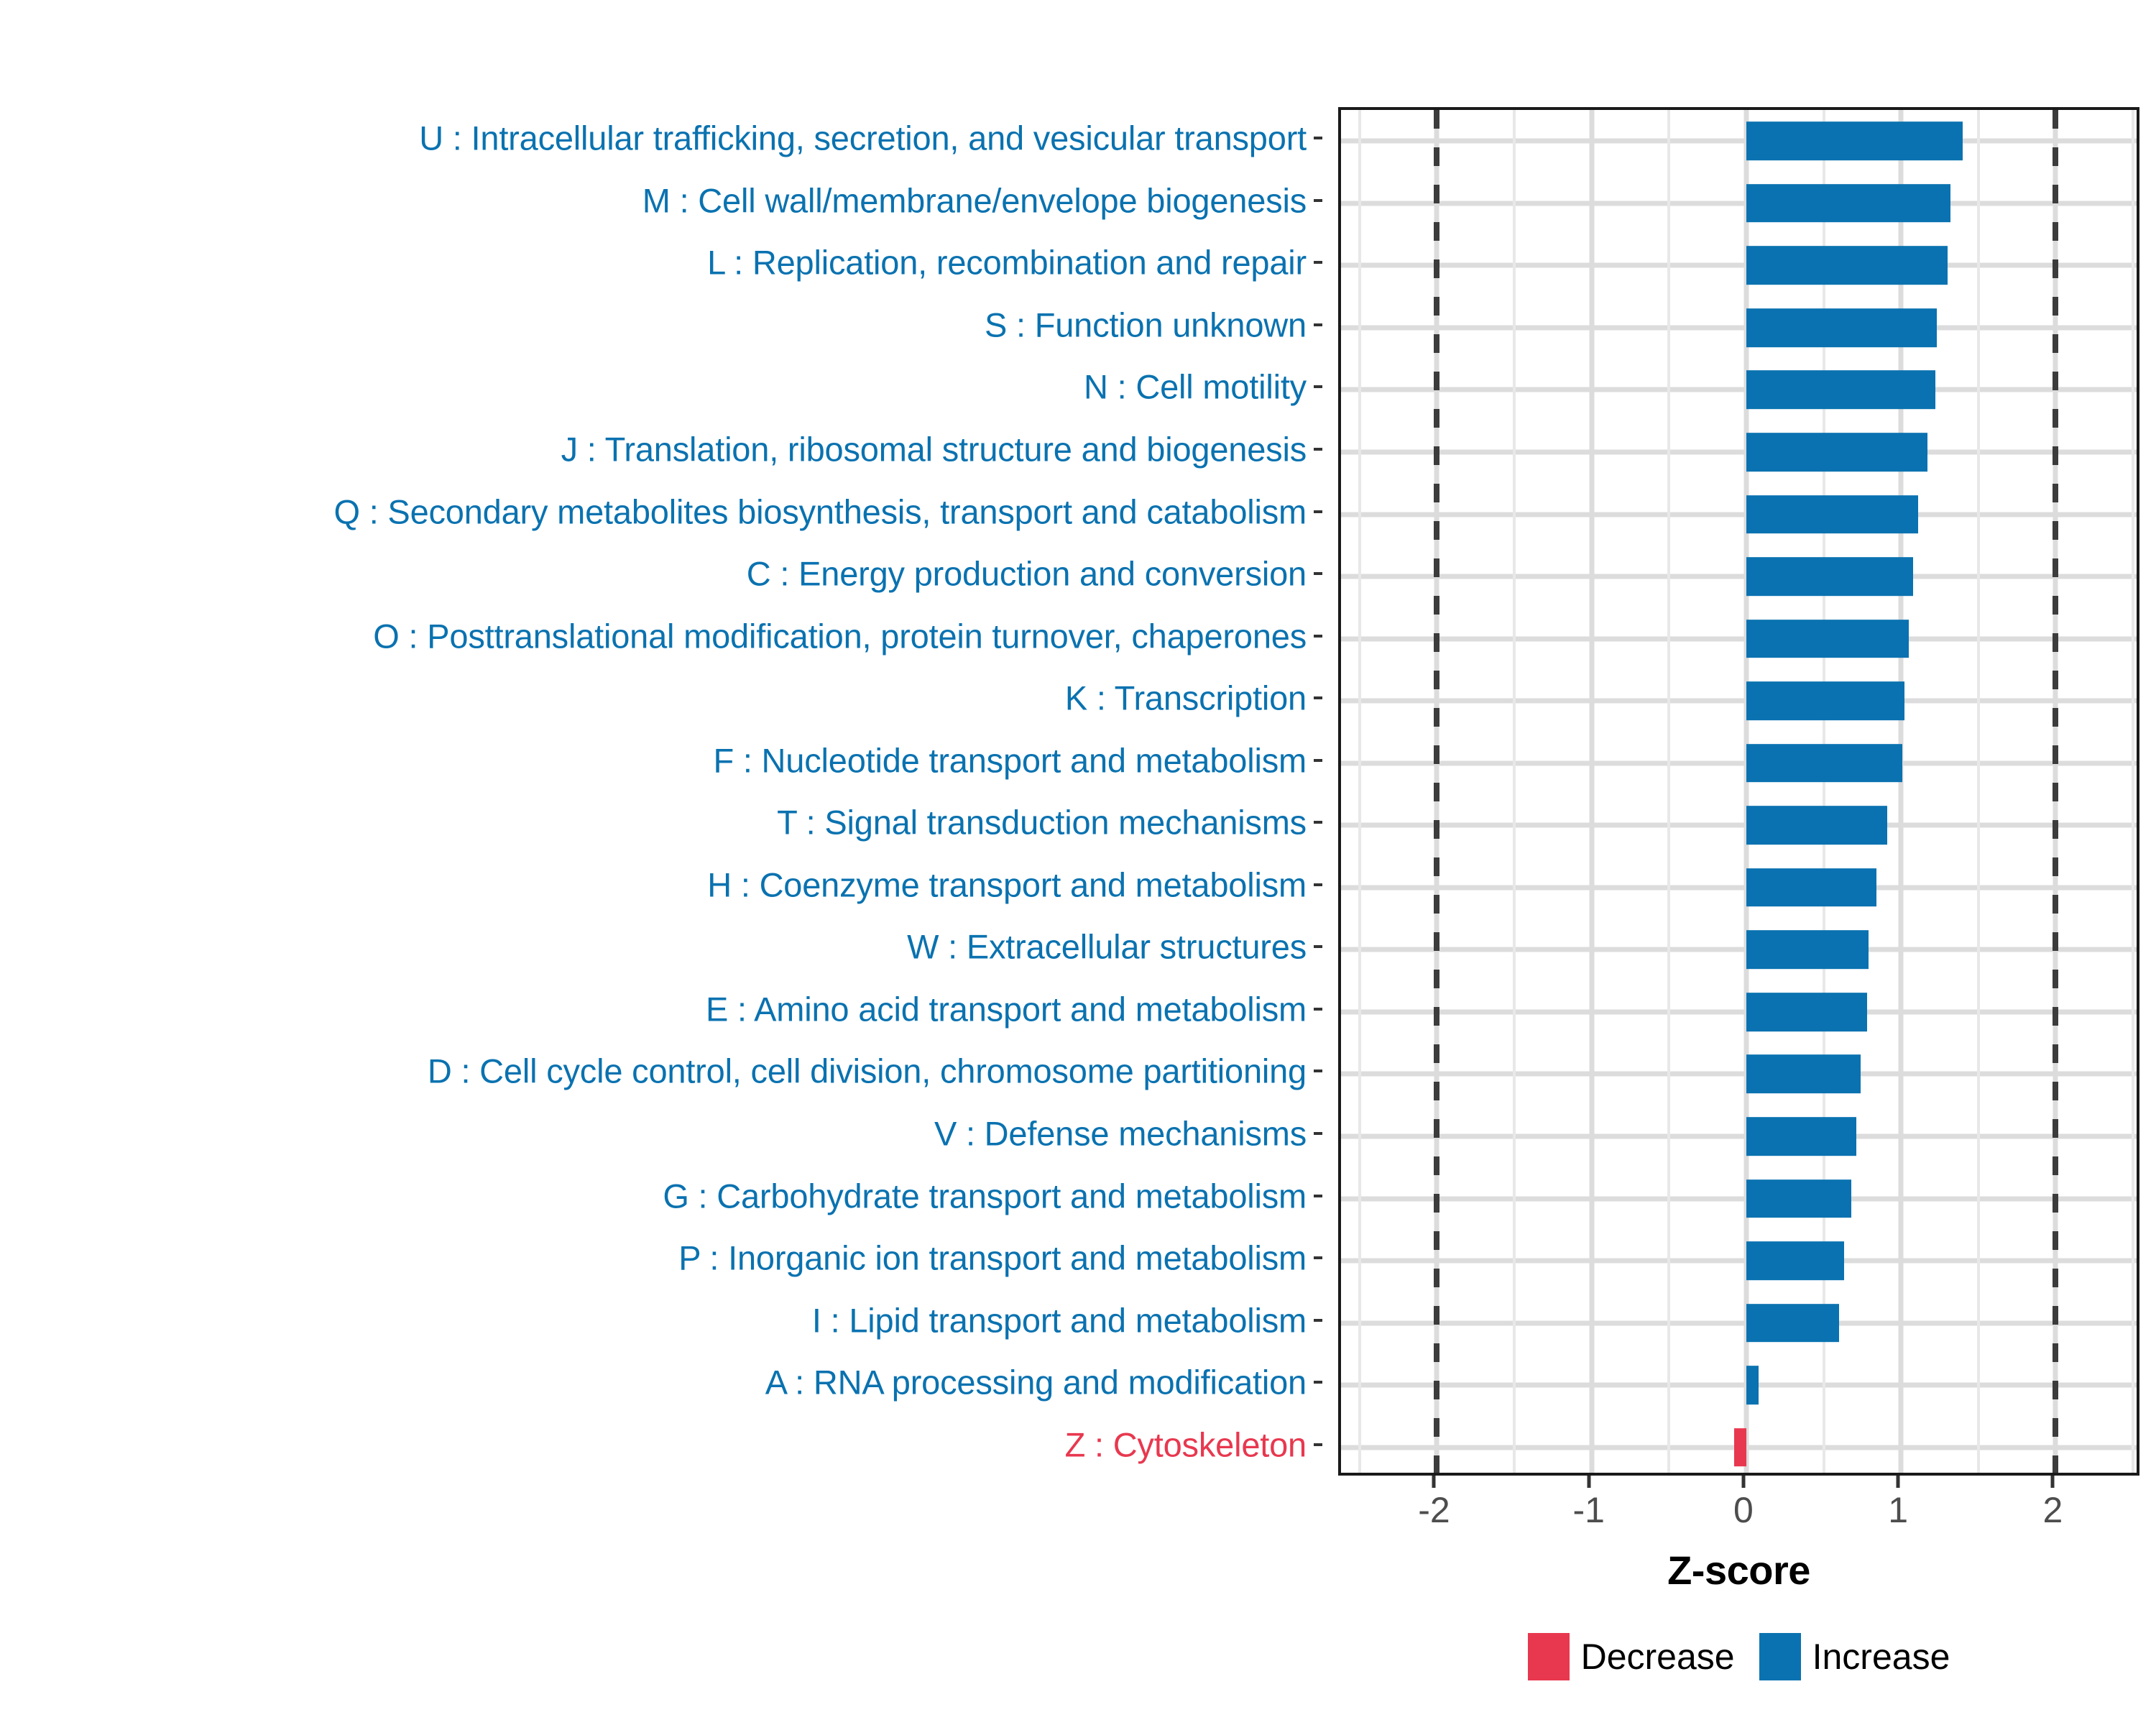 This screenshot has height=1725, width=2156. I want to click on legend-item: Increase, so click(1854, 1656).